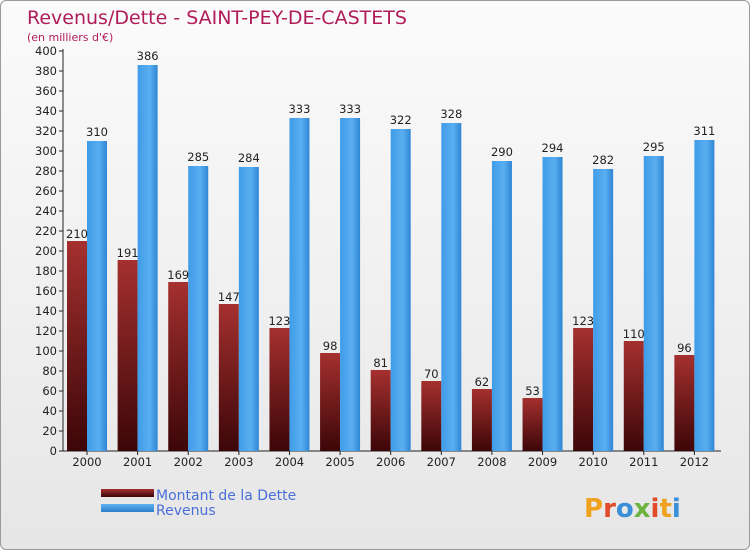 The image size is (750, 550). What do you see at coordinates (46, 51) in the screenshot?
I see `y-tick-label: 400` at bounding box center [46, 51].